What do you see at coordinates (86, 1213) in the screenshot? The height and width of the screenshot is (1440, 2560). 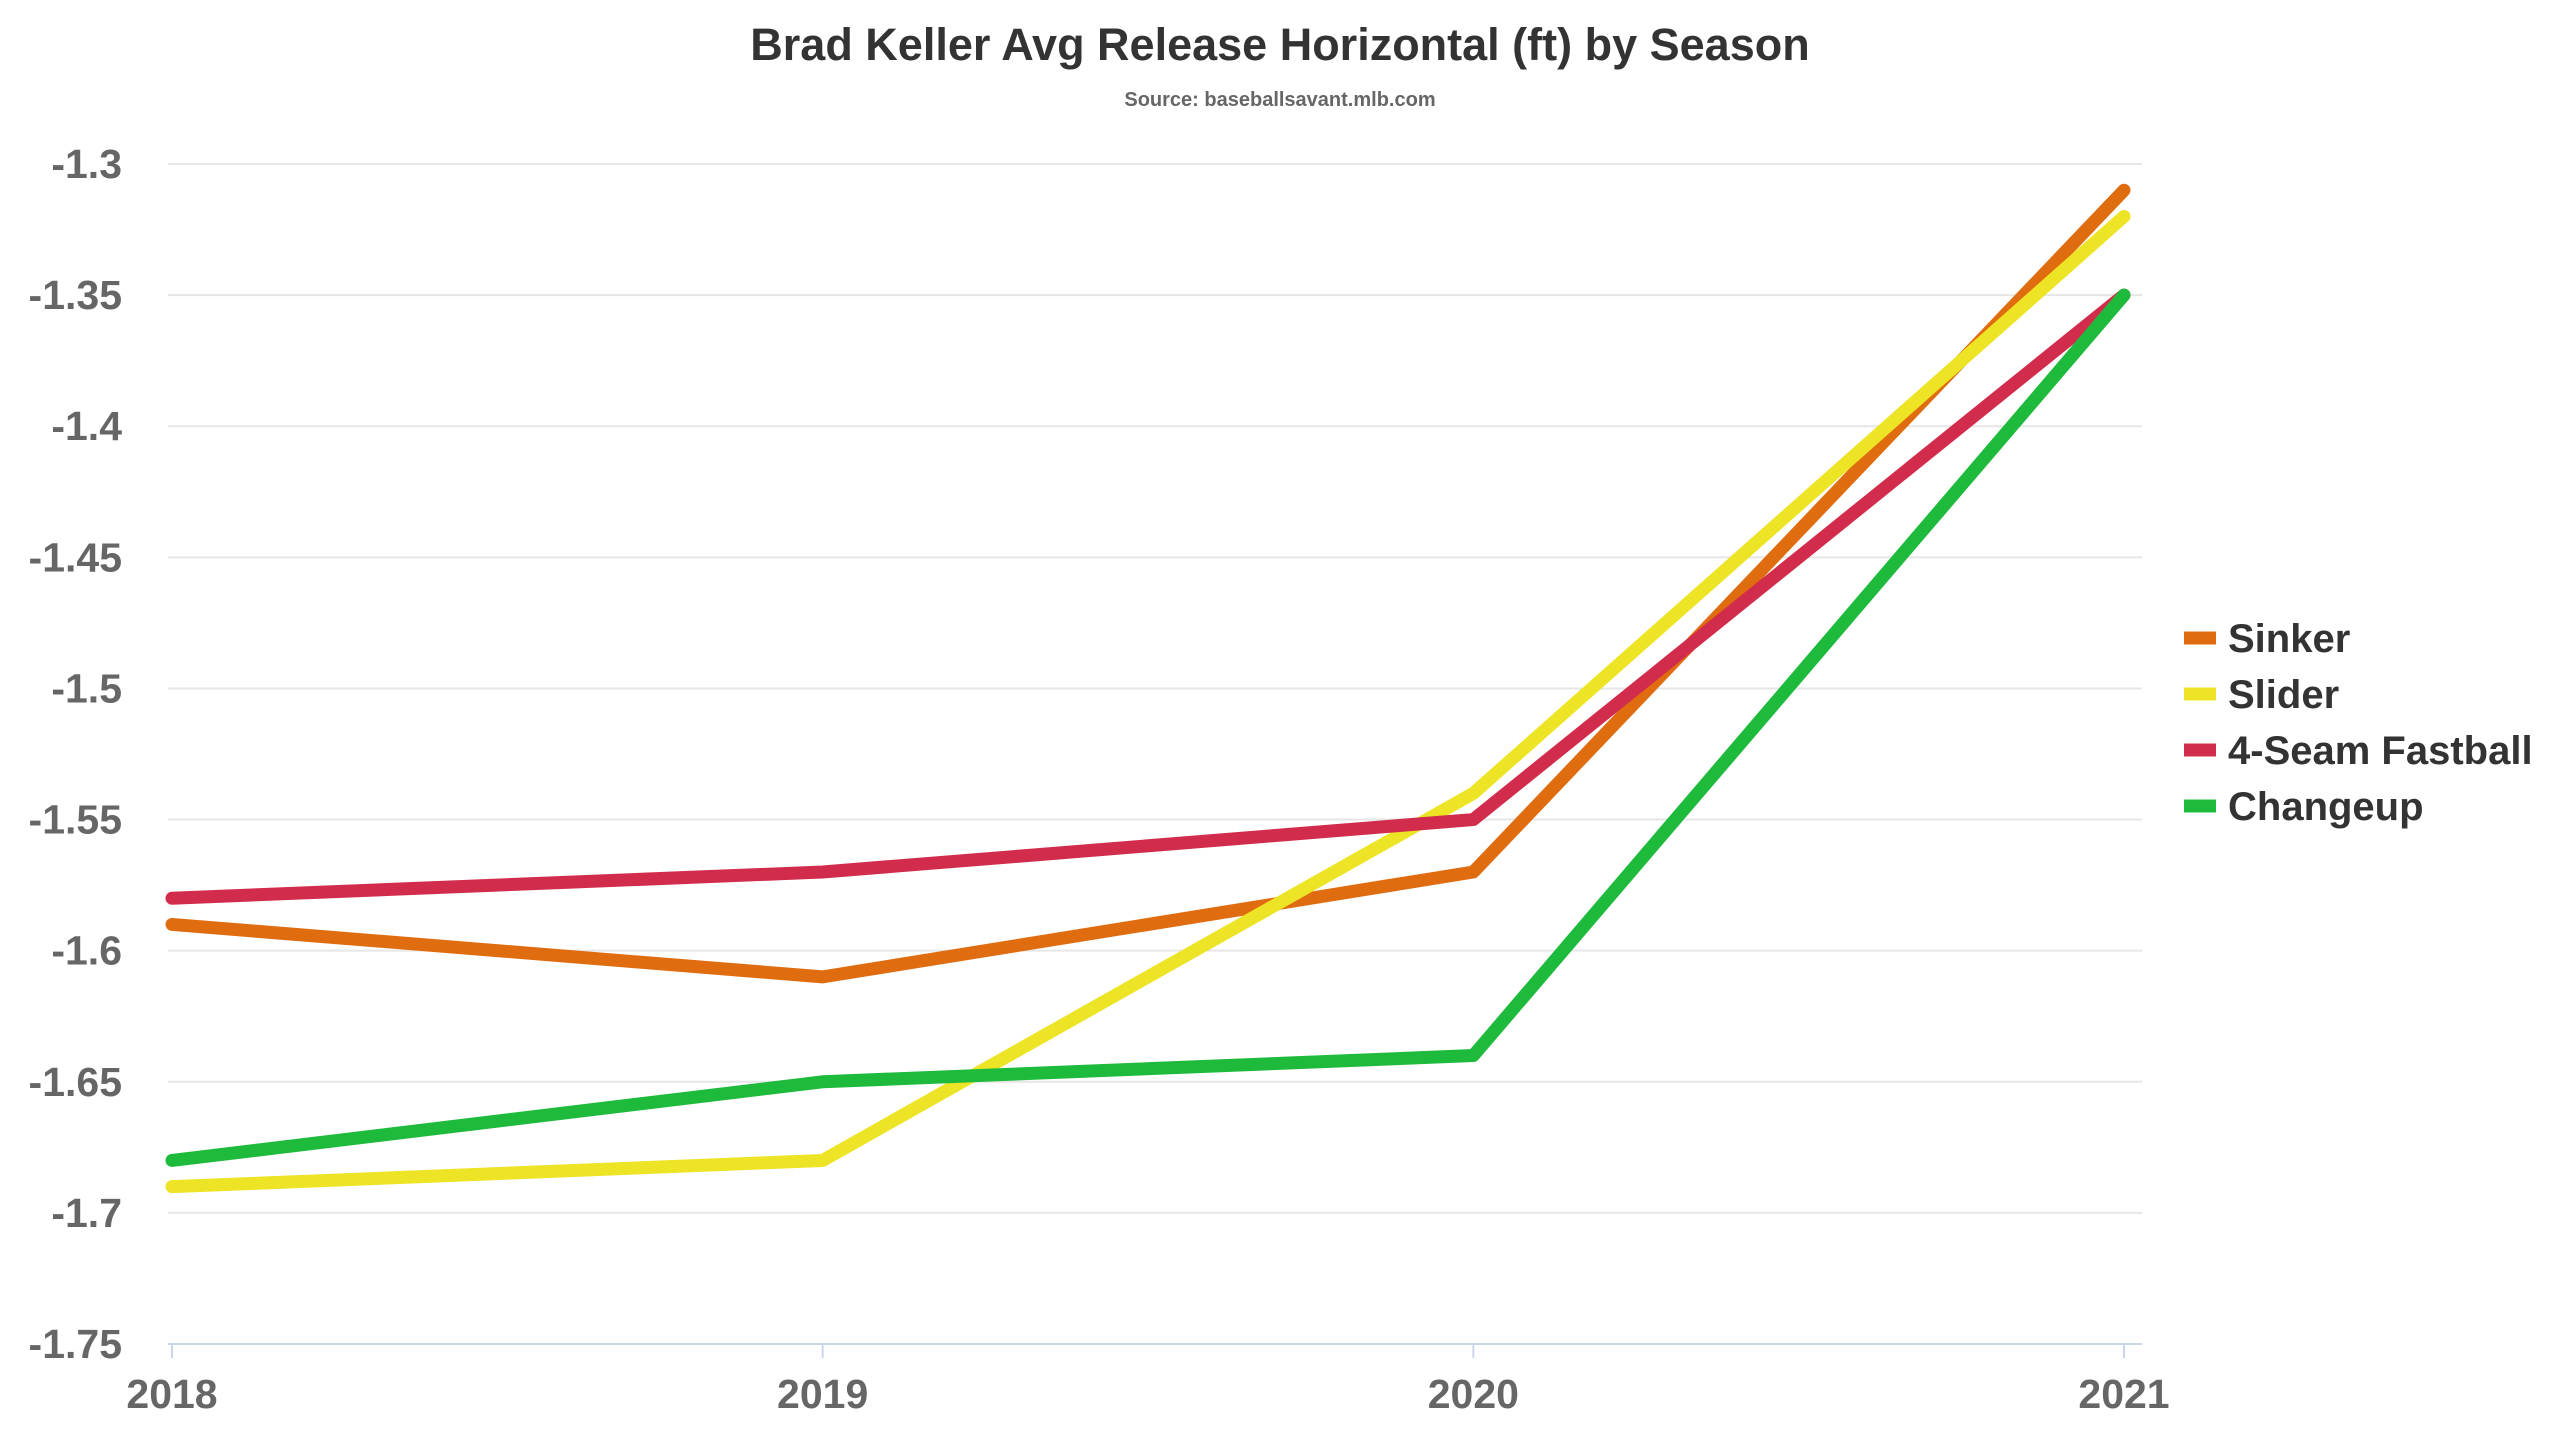 I see `y-tick-label: -1.7` at bounding box center [86, 1213].